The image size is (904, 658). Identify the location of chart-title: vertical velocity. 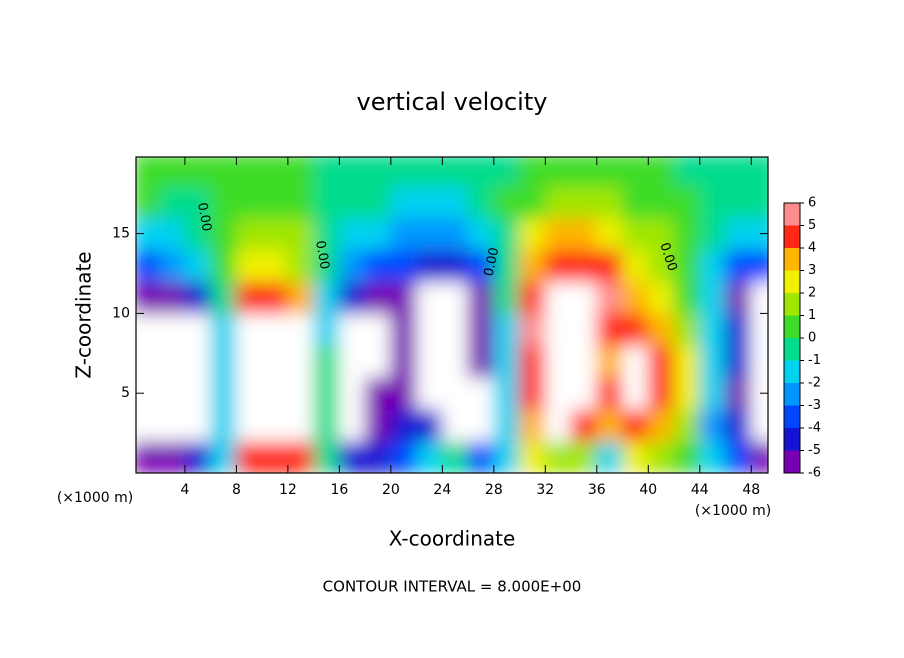
(452, 102).